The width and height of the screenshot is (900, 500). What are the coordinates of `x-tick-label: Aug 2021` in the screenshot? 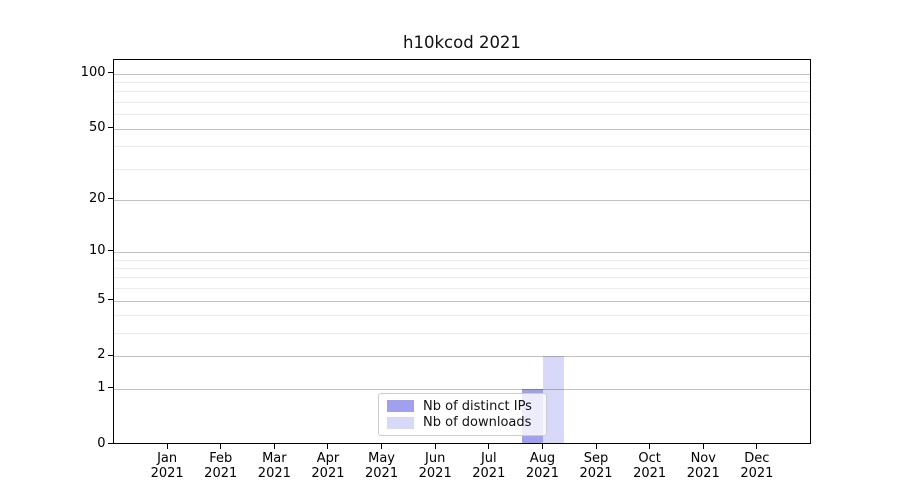 It's located at (542, 466).